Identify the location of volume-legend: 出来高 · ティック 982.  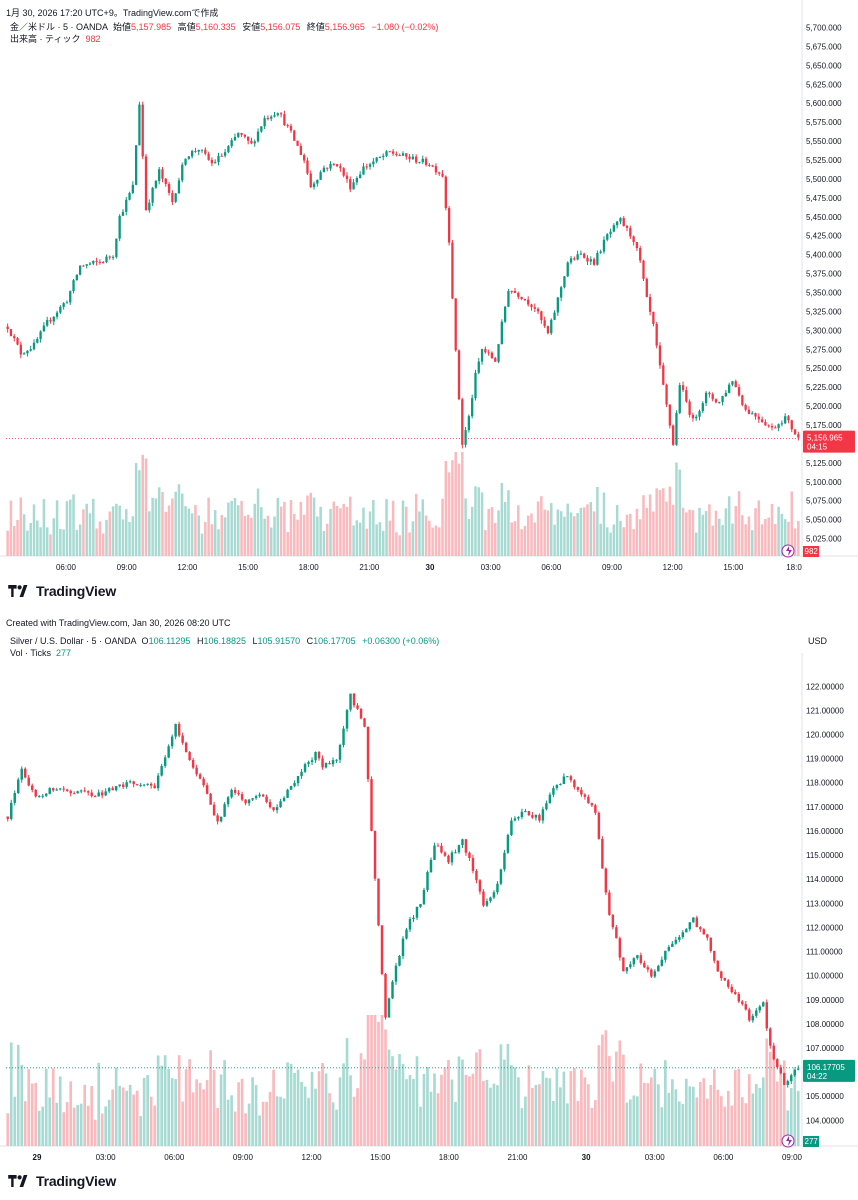
(57, 38).